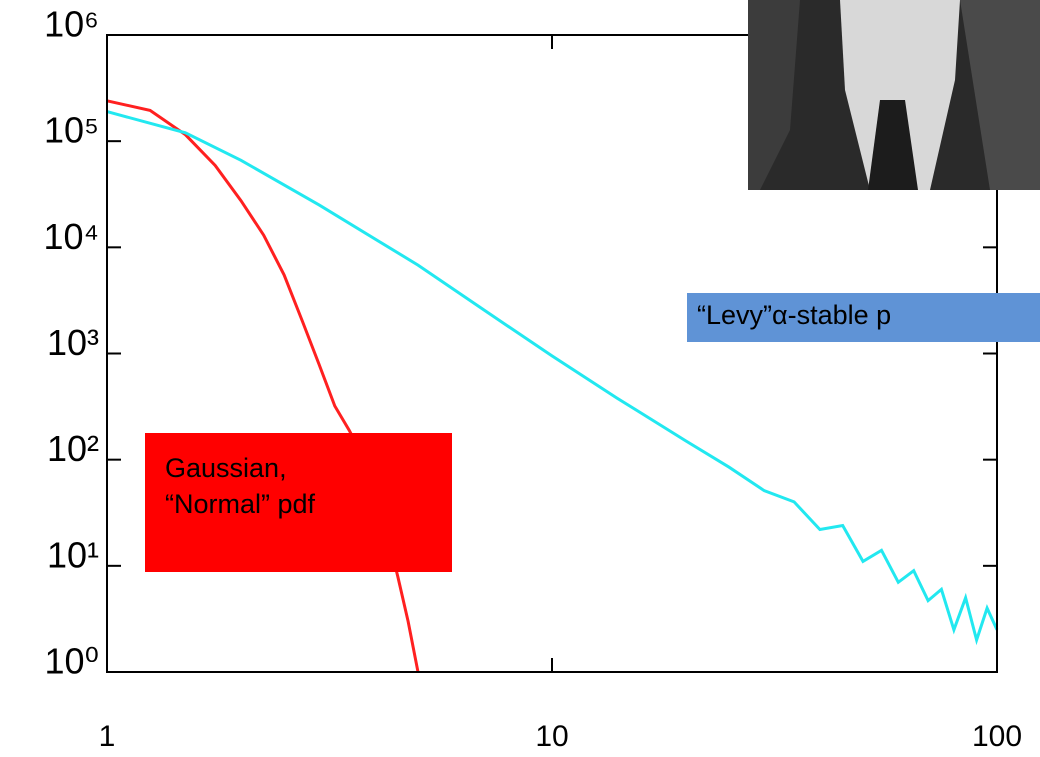  Describe the element at coordinates (997, 736) in the screenshot. I see `x-tick-label: 100` at that location.